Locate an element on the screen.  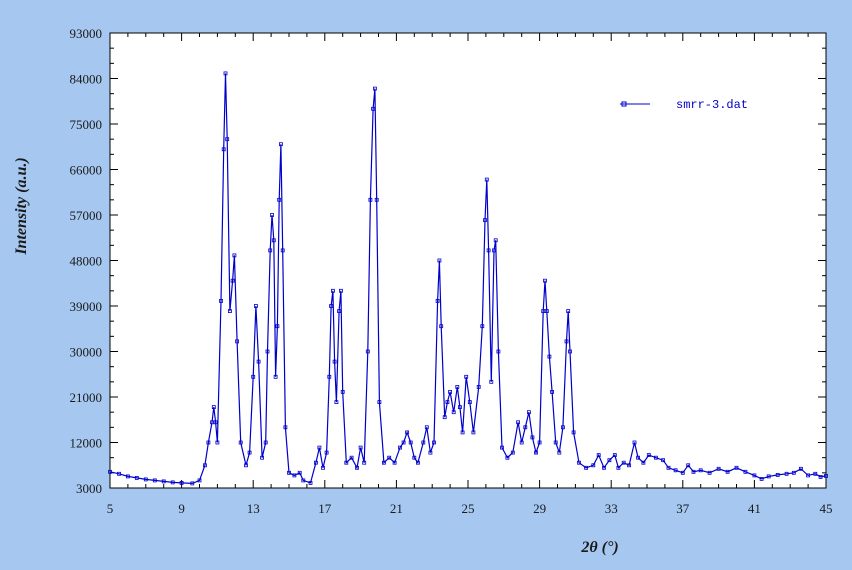
y-tick-label: 3000 is located at coordinates (89, 488).